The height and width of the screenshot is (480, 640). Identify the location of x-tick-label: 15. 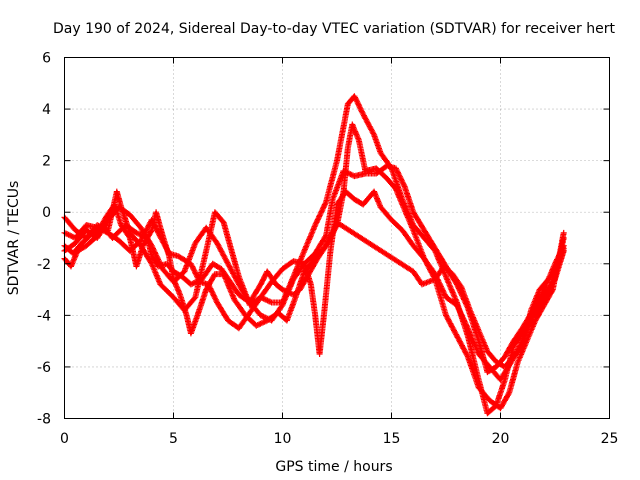
(392, 439).